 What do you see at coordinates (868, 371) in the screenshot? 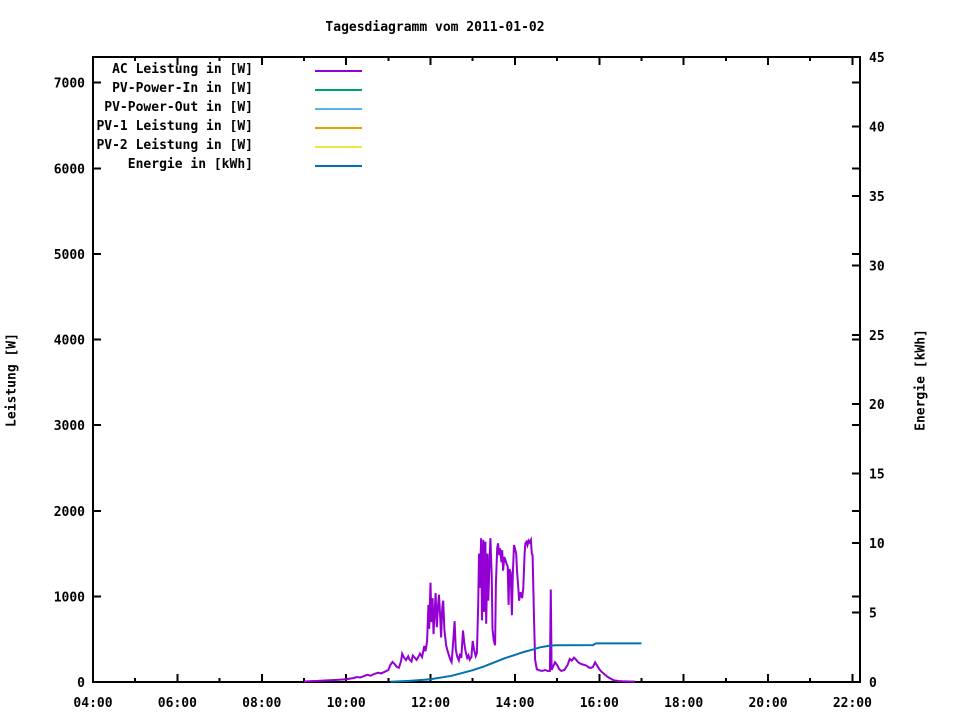
I see `y-right-ticks: 0 5 10 15 20 25 30 35 40 45` at bounding box center [868, 371].